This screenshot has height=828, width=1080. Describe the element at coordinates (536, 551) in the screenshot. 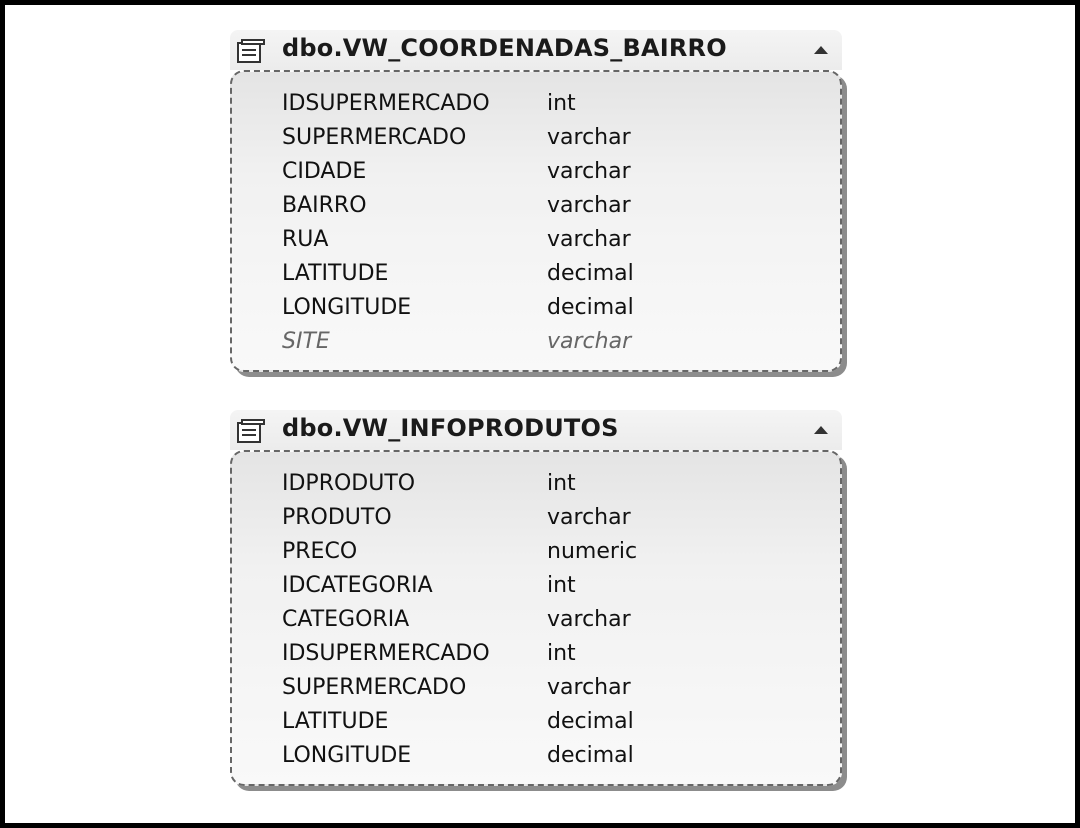

I see `column-row: PRECO numeric` at that location.